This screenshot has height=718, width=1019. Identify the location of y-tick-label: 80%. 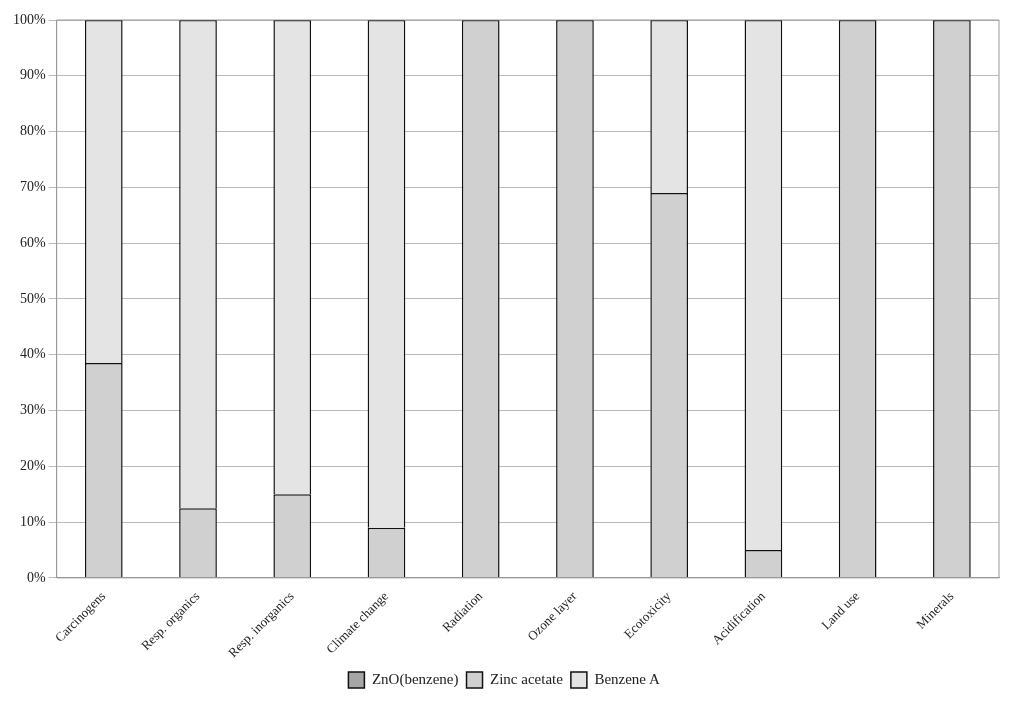
(32, 131).